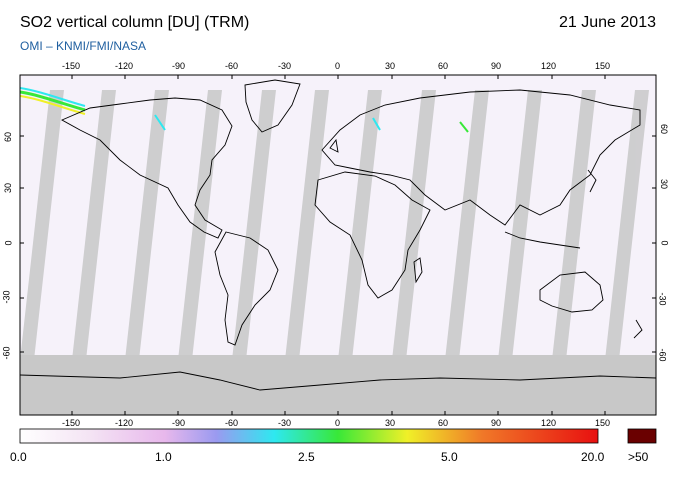 The image size is (676, 480). What do you see at coordinates (53, 97) in the screenshot?
I see `plume-streak-cyan` at bounding box center [53, 97].